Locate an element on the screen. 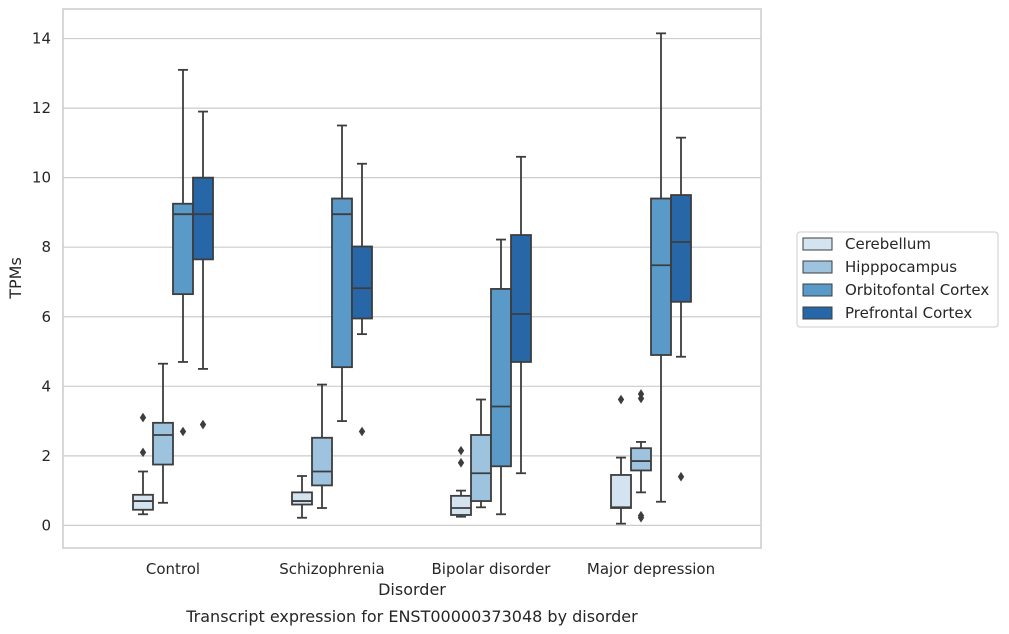 This screenshot has width=1009, height=634. legend-label: Hipppocampus is located at coordinates (901, 267).